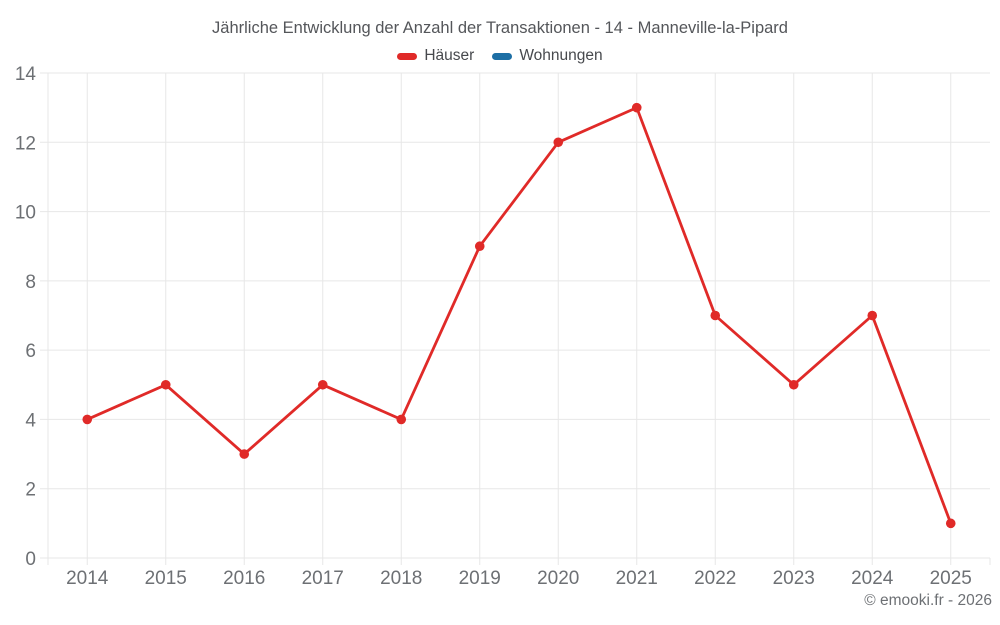 This screenshot has width=1000, height=625. I want to click on x-tick-label: 2025, so click(951, 578).